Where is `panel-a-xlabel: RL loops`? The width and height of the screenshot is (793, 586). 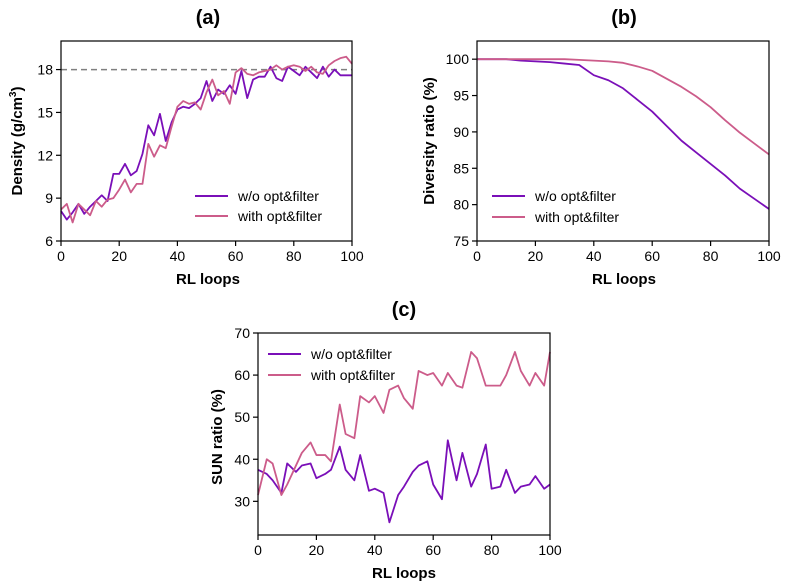
panel-a-xlabel: RL loops is located at coordinates (208, 279).